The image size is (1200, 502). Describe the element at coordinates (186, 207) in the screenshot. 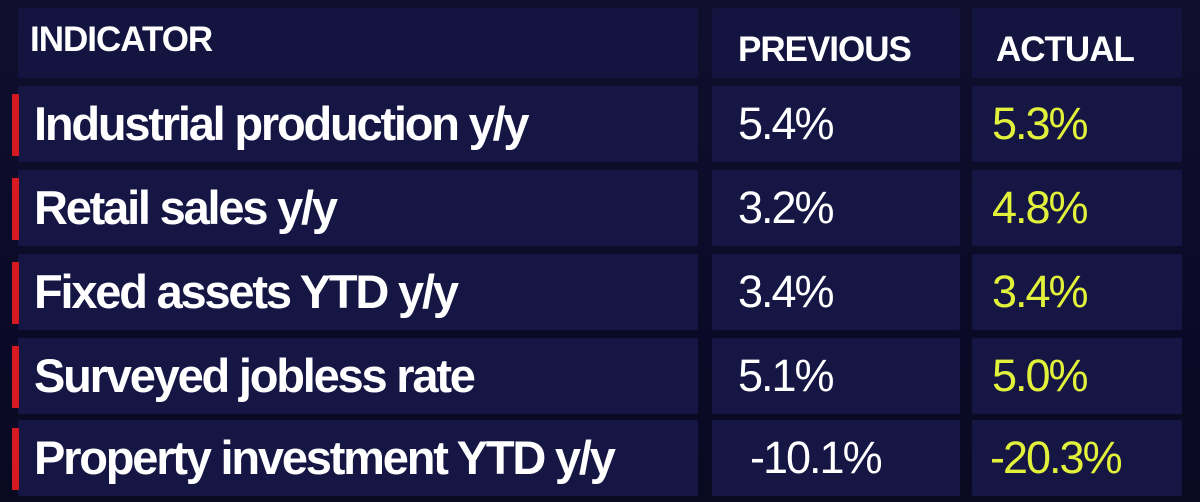

I see `indicator-label: Retail sales y/y` at that location.